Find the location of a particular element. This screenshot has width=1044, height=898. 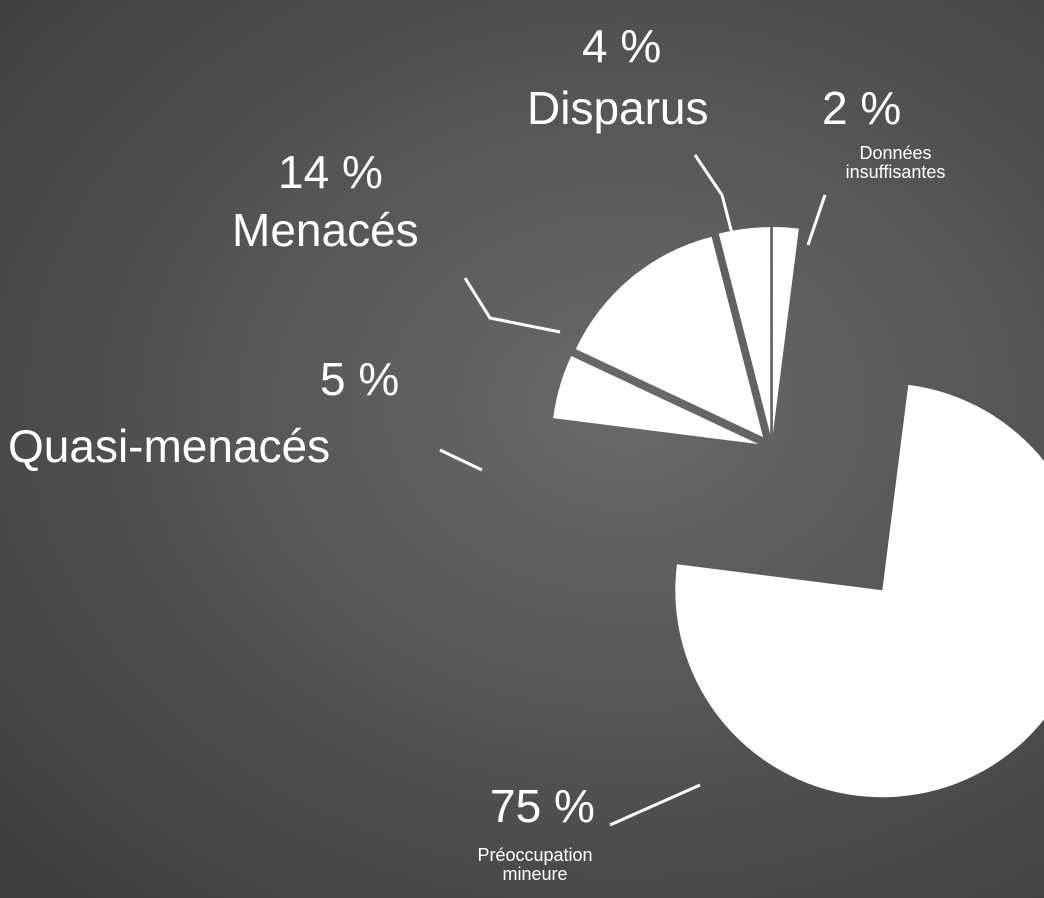

value-label: 14 % is located at coordinates (330, 172).